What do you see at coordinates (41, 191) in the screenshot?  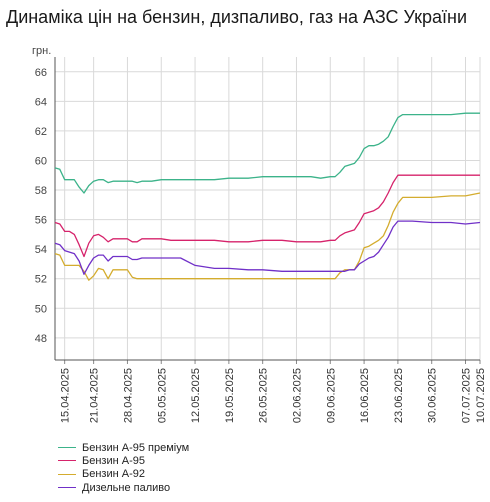 I see `y-tick-label: 58` at bounding box center [41, 191].